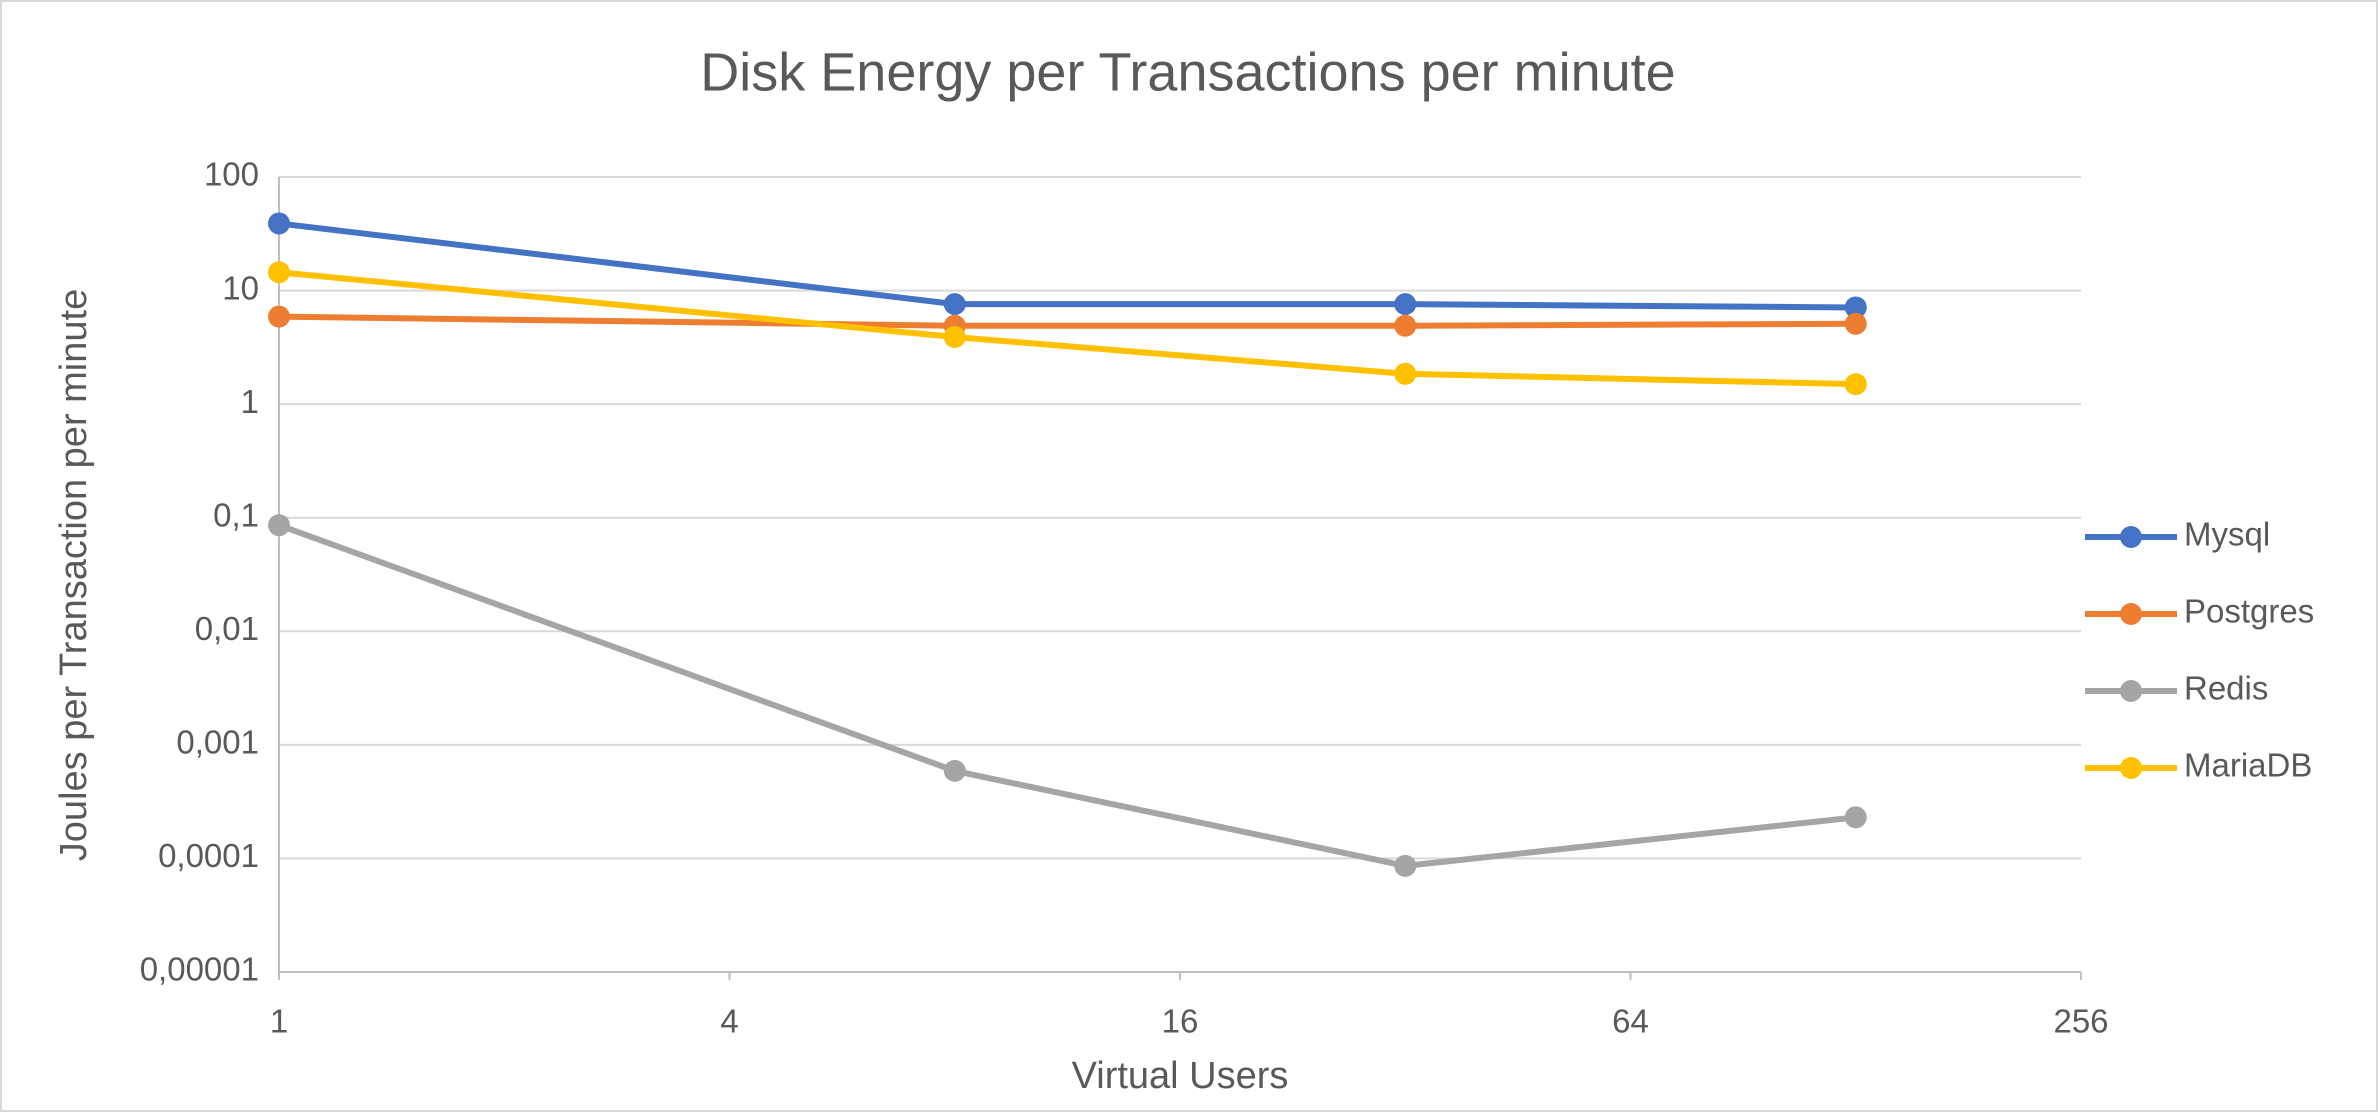 This screenshot has width=2378, height=1112. What do you see at coordinates (2226, 688) in the screenshot?
I see `legend-label: Redis` at bounding box center [2226, 688].